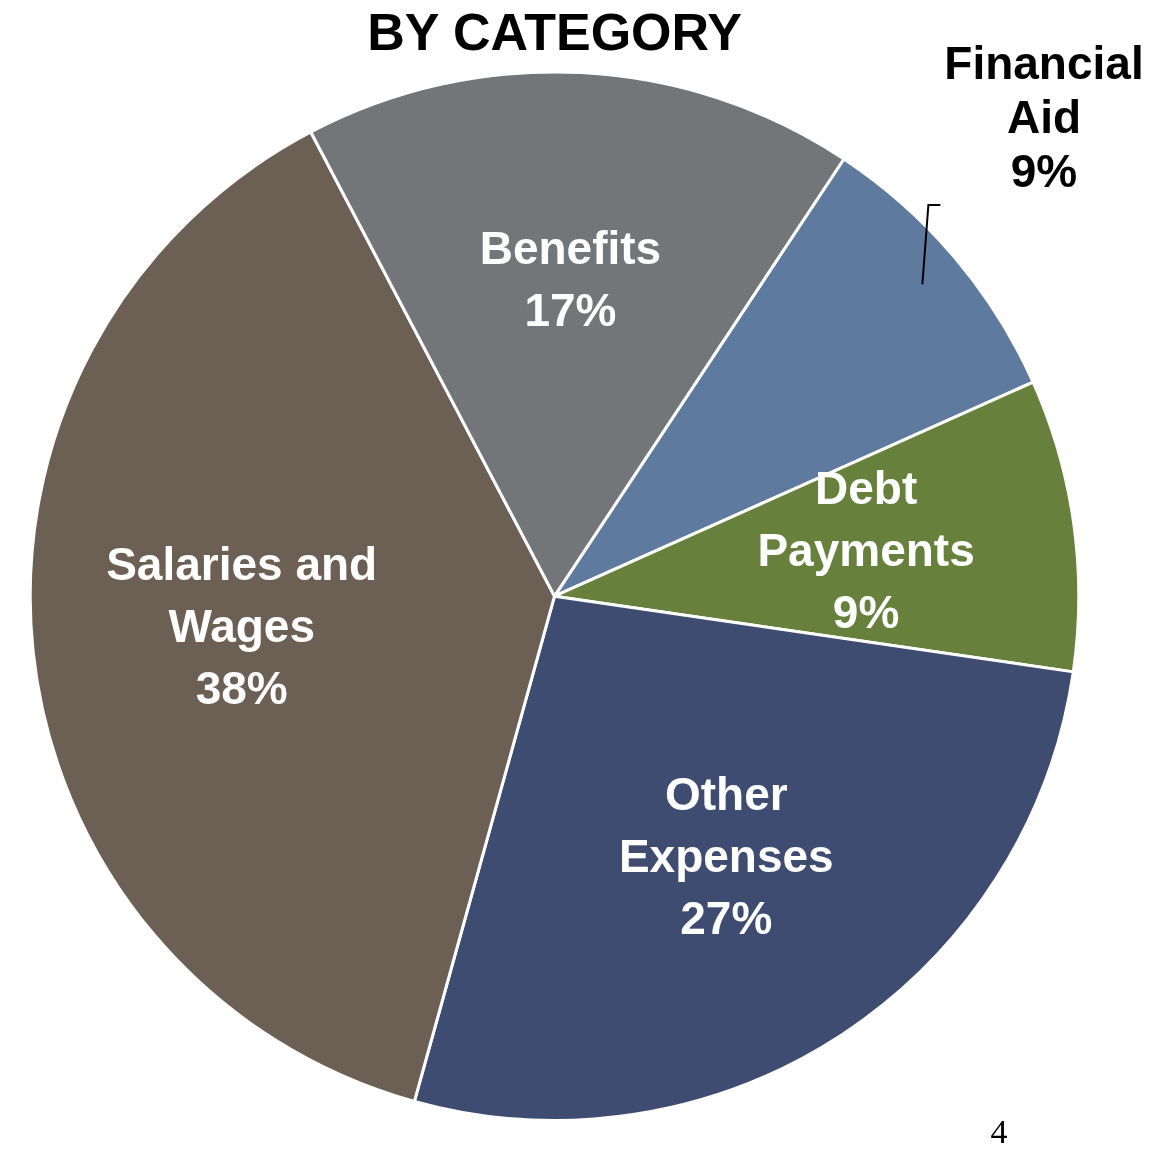  Describe the element at coordinates (241, 688) in the screenshot. I see `data-label: 38%` at that location.